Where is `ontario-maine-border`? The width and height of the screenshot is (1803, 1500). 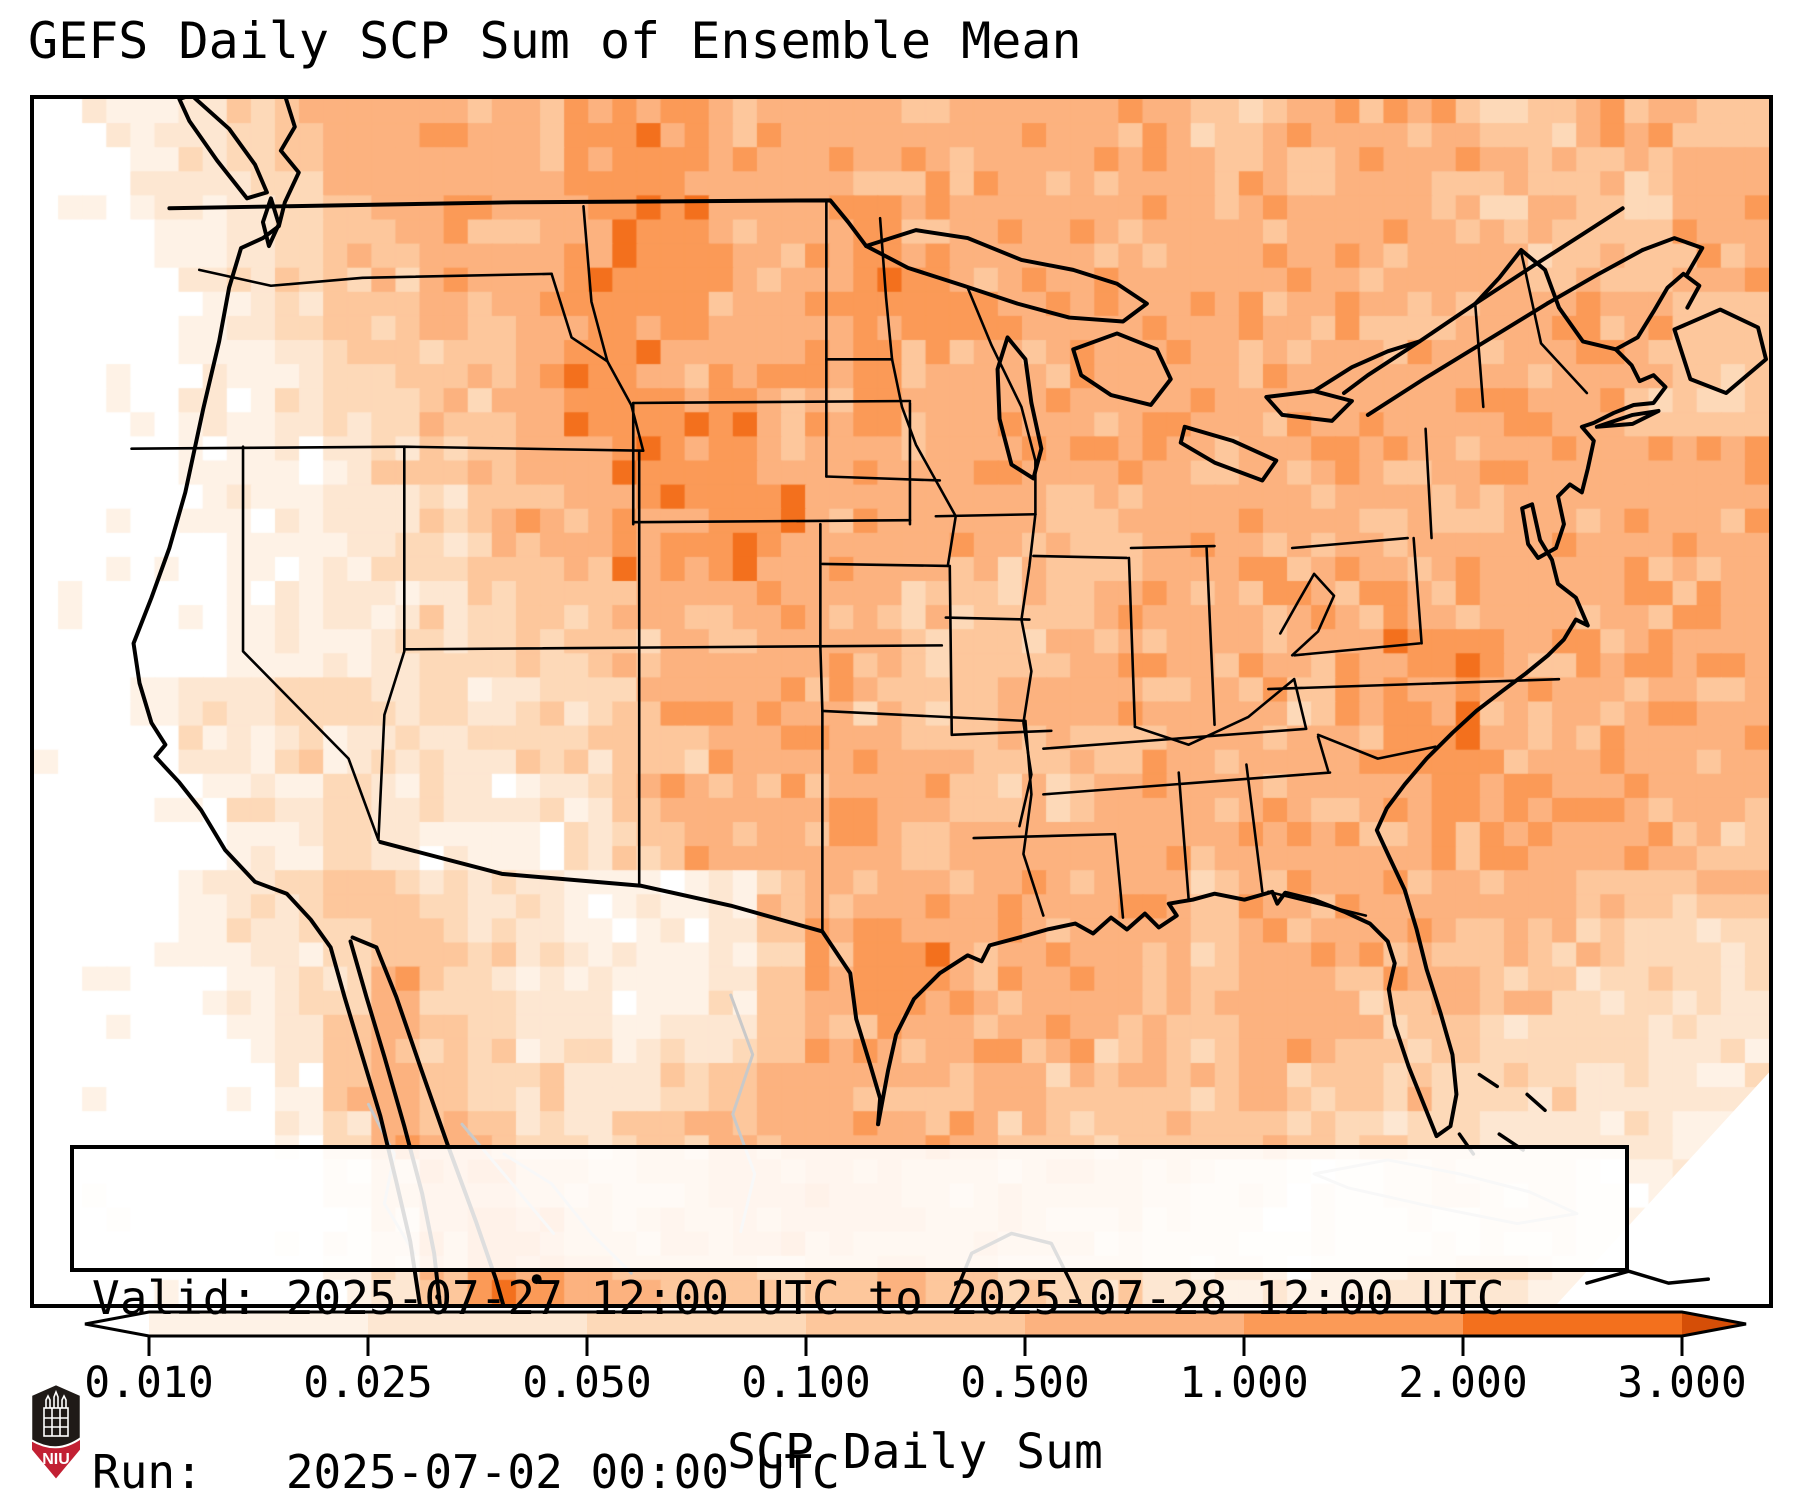
ontario-maine-border is located at coordinates (1367, 366).